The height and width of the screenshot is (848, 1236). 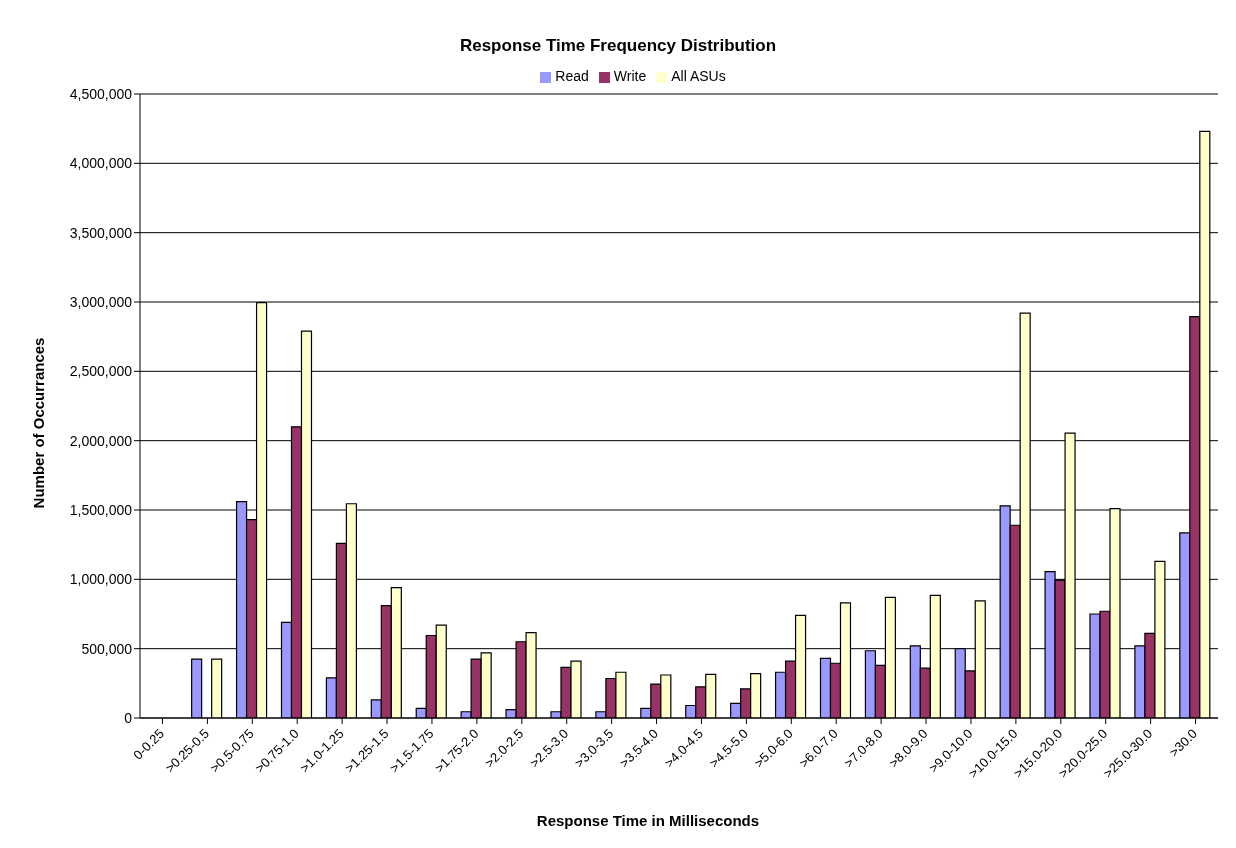 I want to click on y-tick-label: 500,000, so click(x=107, y=648).